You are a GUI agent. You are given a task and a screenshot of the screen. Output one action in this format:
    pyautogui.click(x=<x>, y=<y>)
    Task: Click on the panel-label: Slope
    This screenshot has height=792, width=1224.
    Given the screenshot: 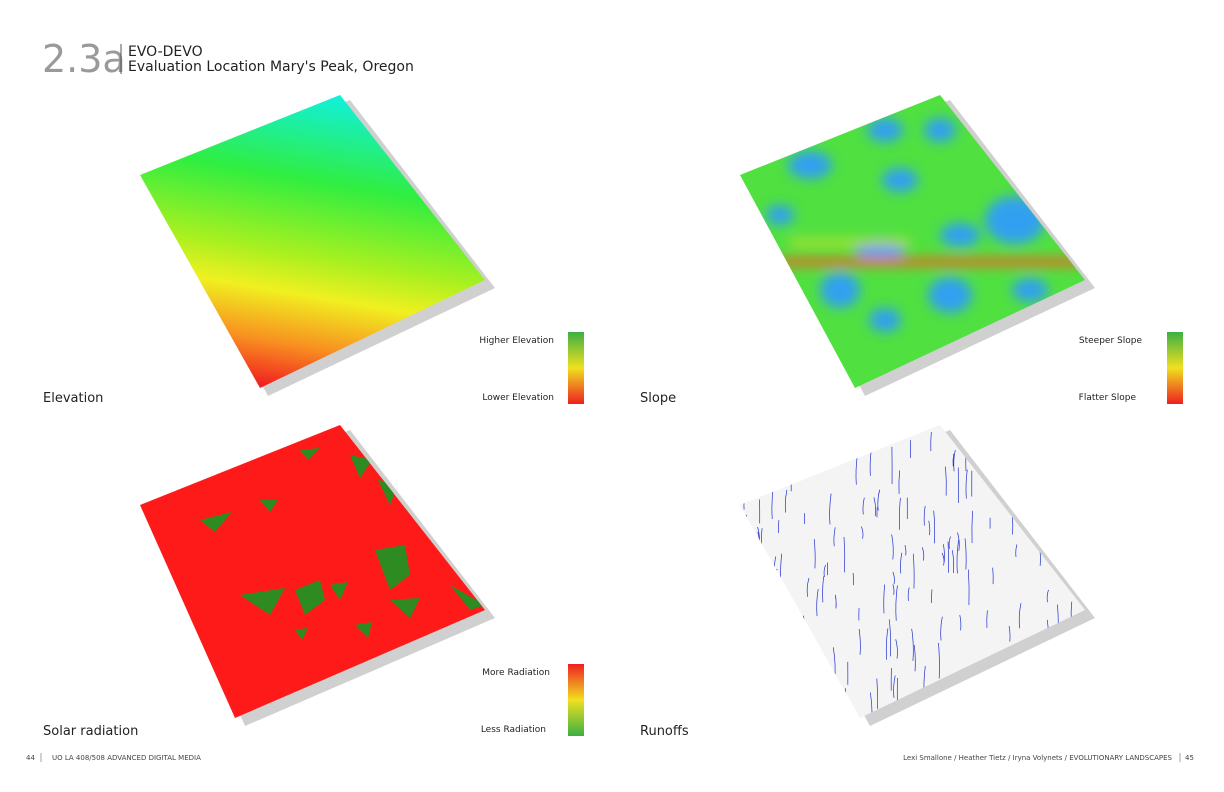 What is the action you would take?
    pyautogui.click(x=658, y=398)
    